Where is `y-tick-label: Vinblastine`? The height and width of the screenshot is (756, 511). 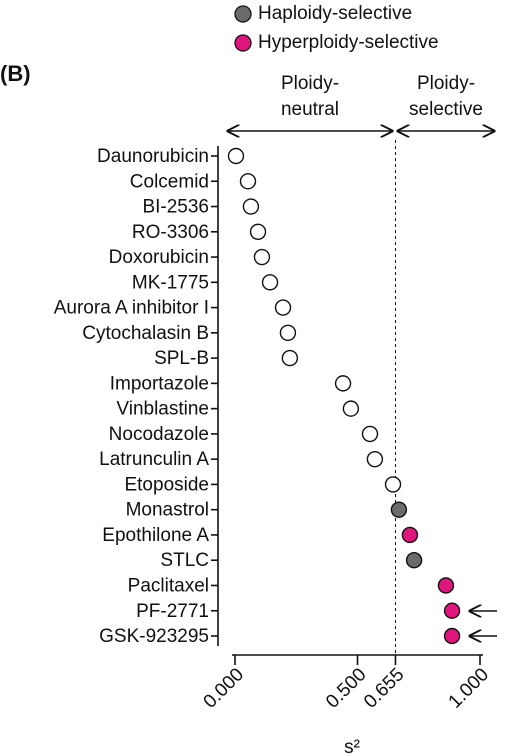
y-tick-label: Vinblastine is located at coordinates (162, 409).